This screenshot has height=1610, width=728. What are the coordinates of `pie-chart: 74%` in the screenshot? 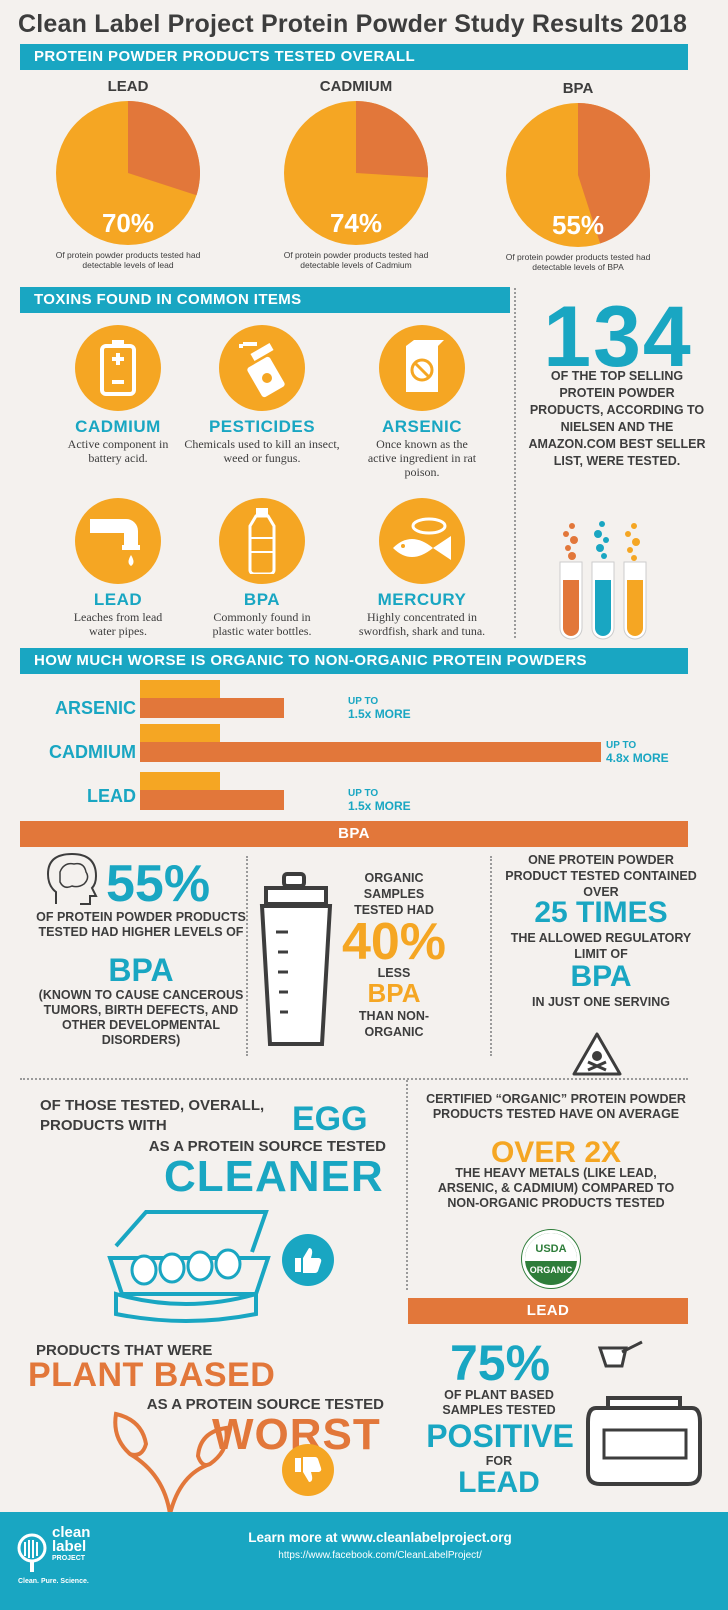 It's located at (356, 172).